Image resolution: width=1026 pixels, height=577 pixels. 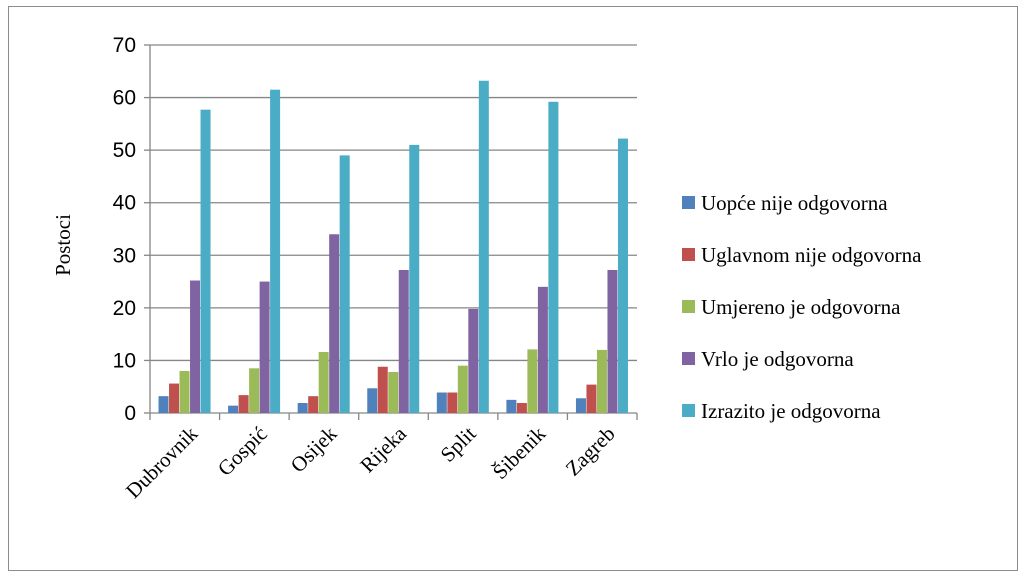 I want to click on x-tick-label: Šibenik, so click(x=519, y=452).